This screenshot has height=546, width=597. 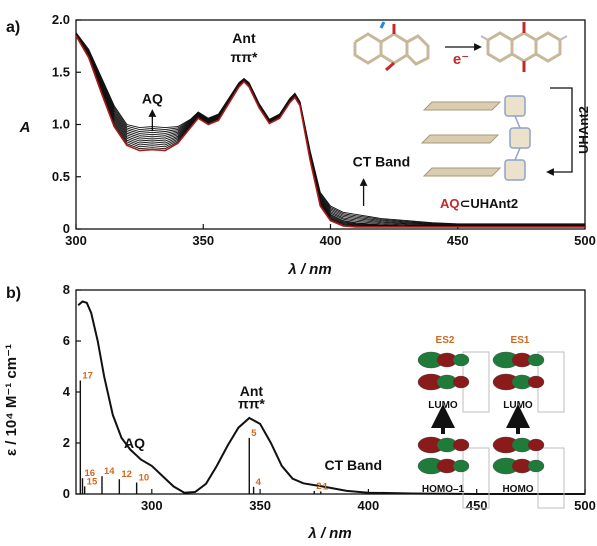 What do you see at coordinates (11, 400) in the screenshot?
I see `bottom-y-axis-label: ε / 10⁴ M⁻¹ cm⁻¹` at bounding box center [11, 400].